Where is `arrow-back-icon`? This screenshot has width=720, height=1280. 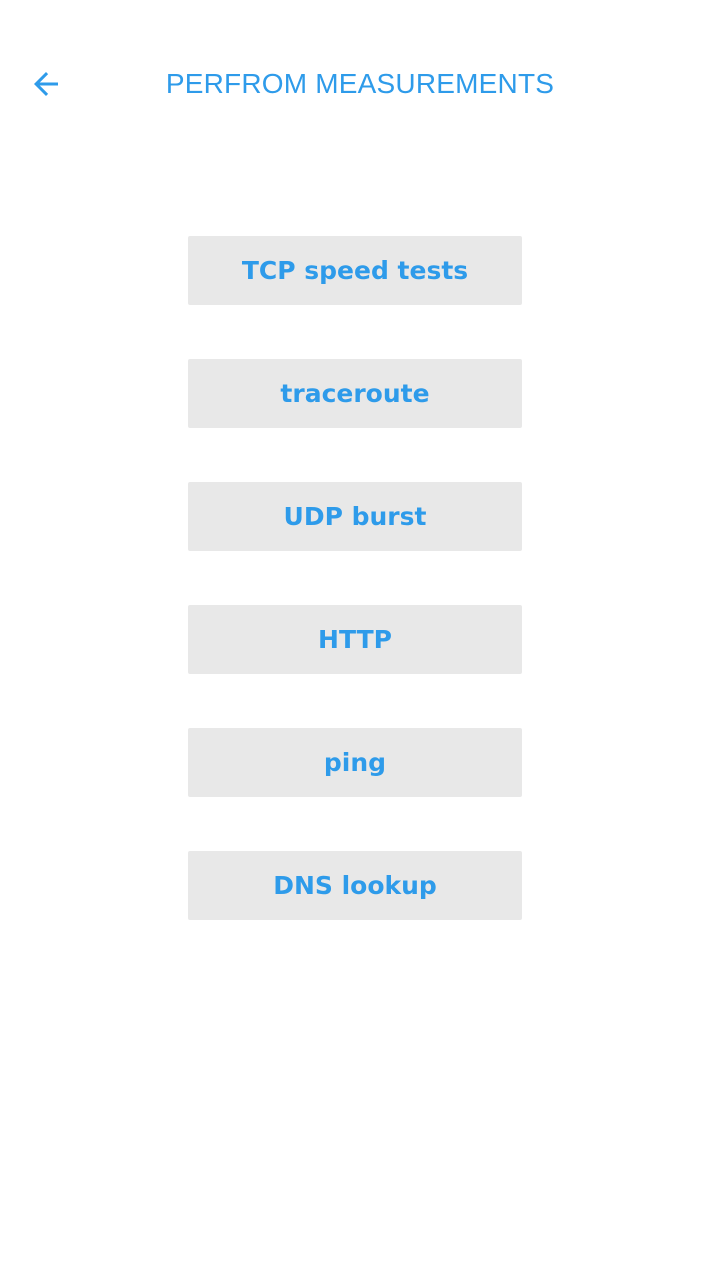 arrow-back-icon is located at coordinates (46, 84).